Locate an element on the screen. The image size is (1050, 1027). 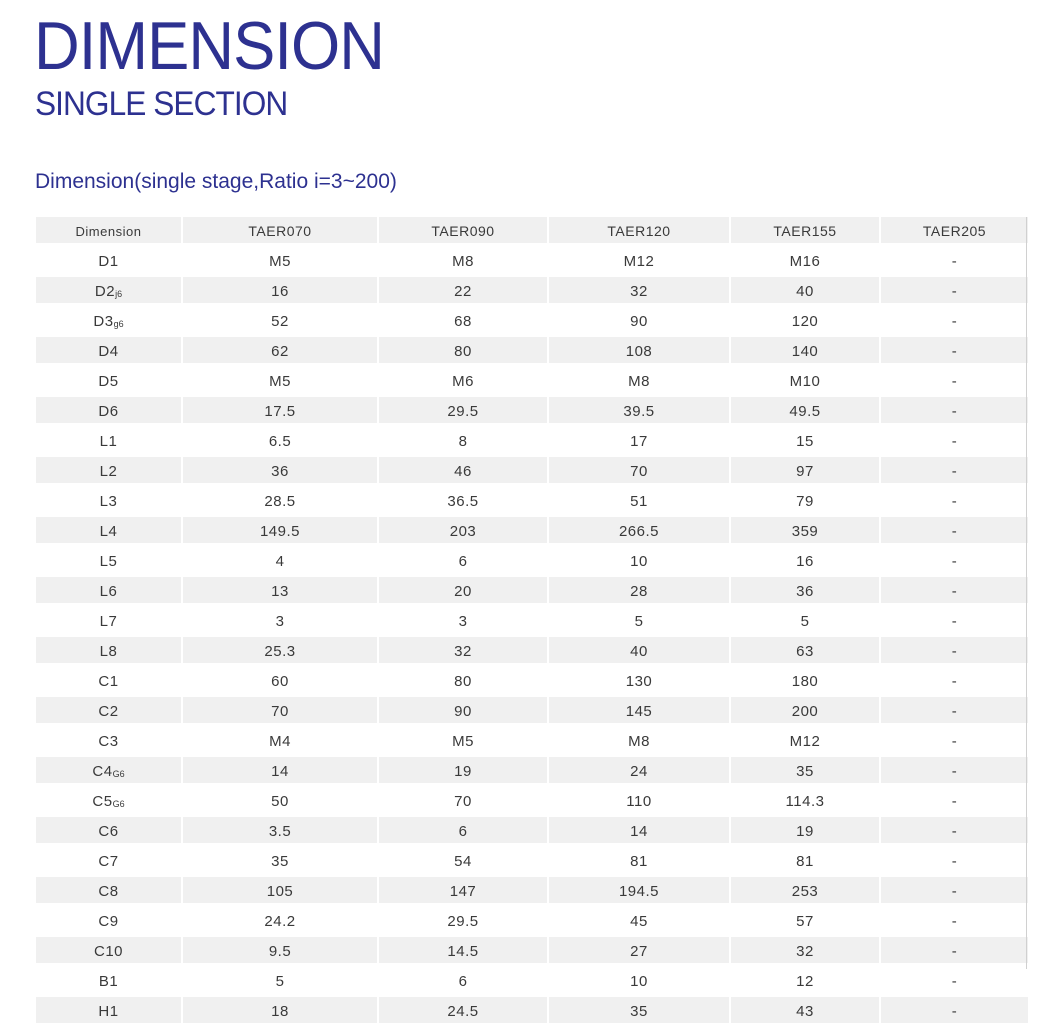
table-cell: 105 is located at coordinates (279, 891).